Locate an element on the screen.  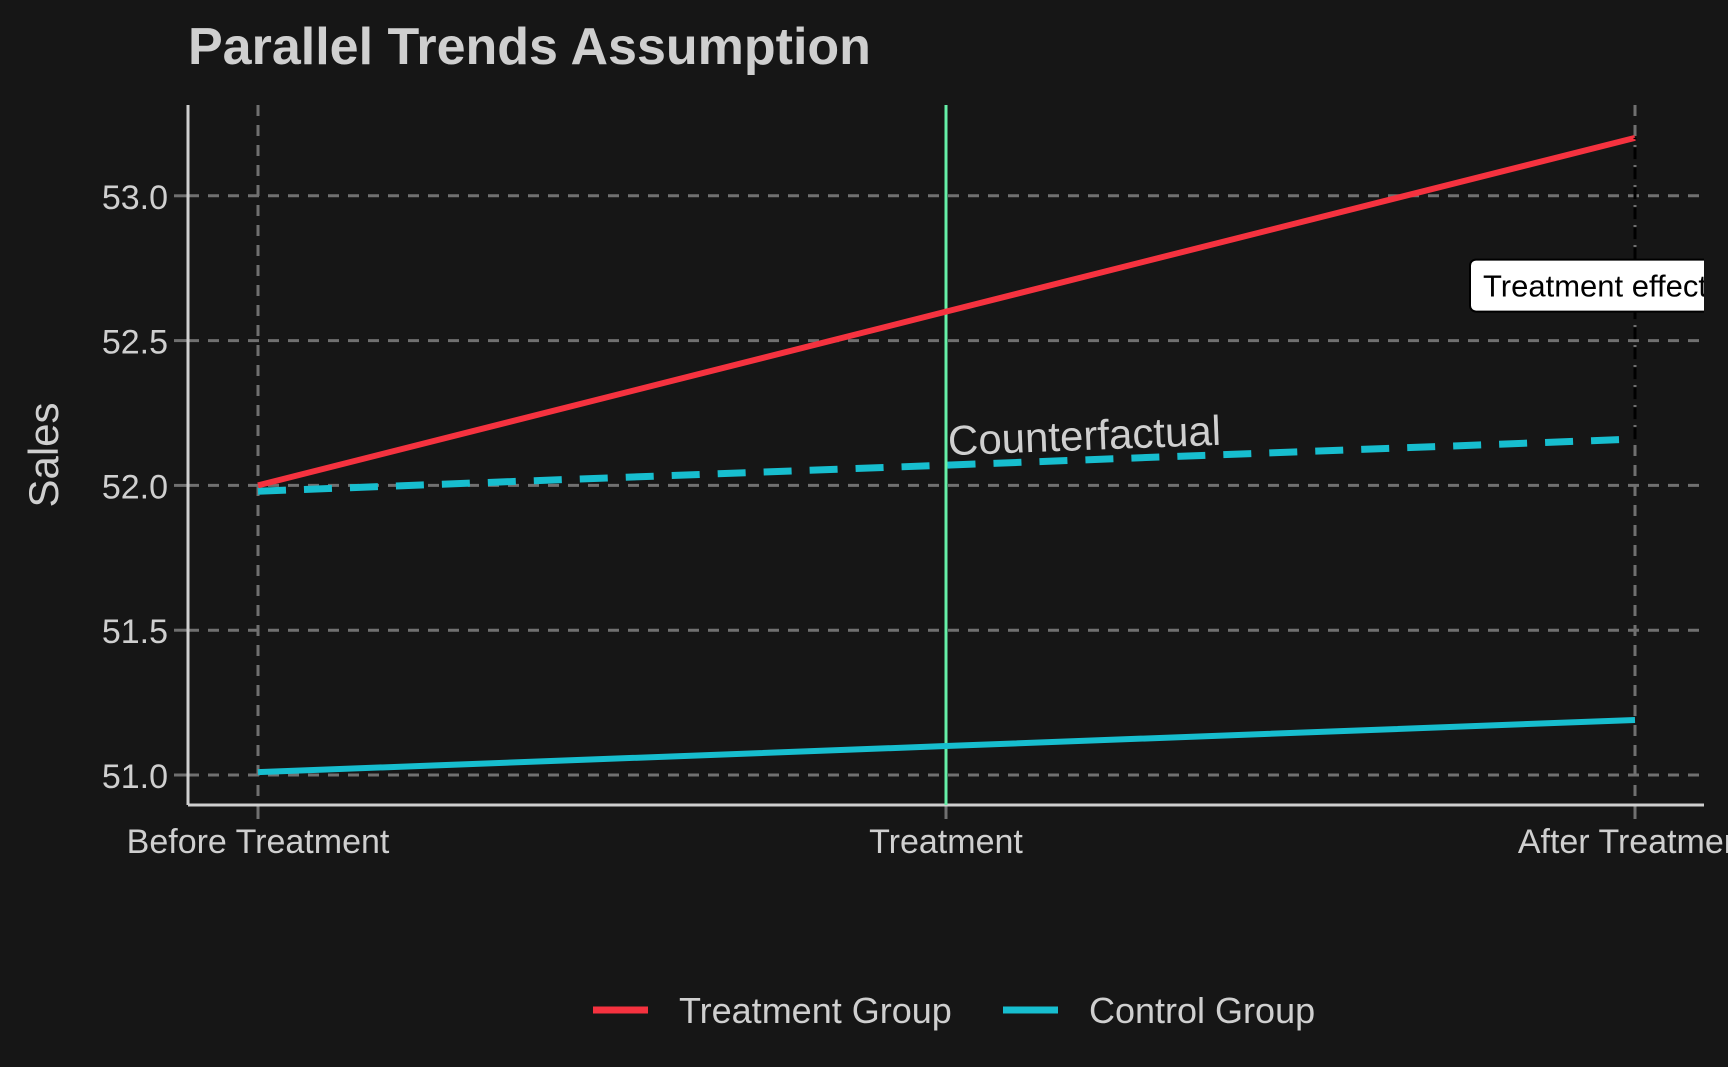
counterfactual-label: Counterfactual is located at coordinates (1084, 435).